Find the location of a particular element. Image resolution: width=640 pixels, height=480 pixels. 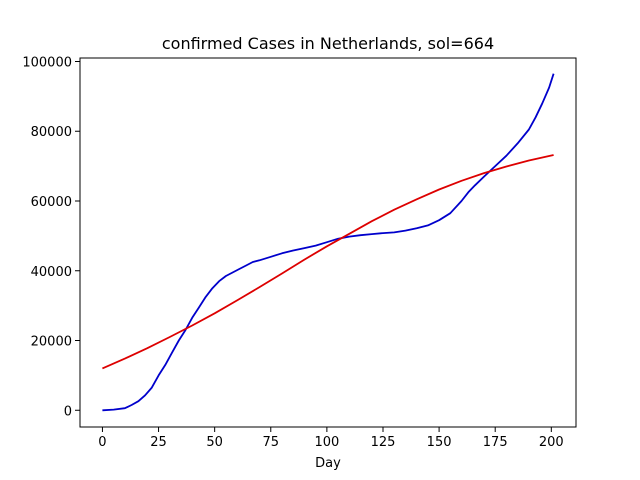

x-tick-label: 50 is located at coordinates (214, 442).